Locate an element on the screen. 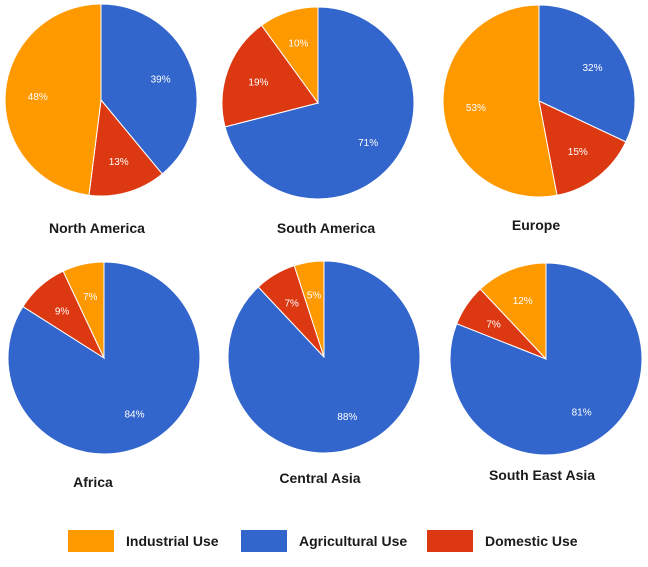 The width and height of the screenshot is (648, 567). slice-label: 32% is located at coordinates (592, 68).